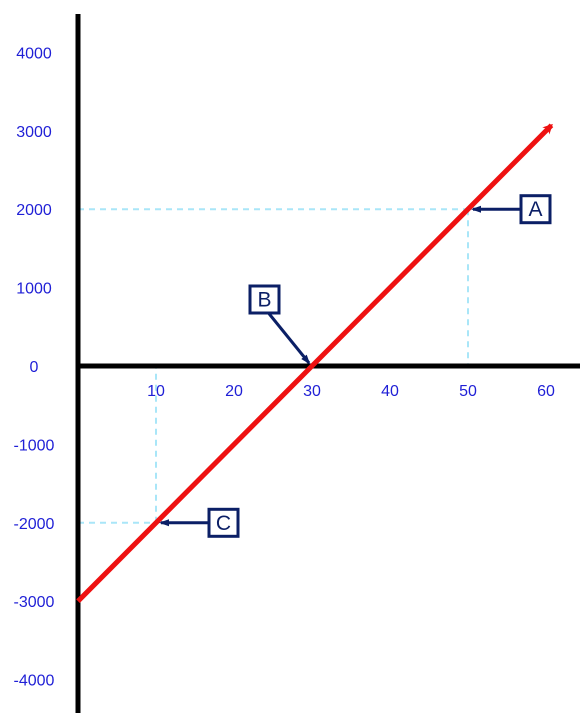 This screenshot has height=713, width=580. I want to click on point-label-c: C, so click(223, 523).